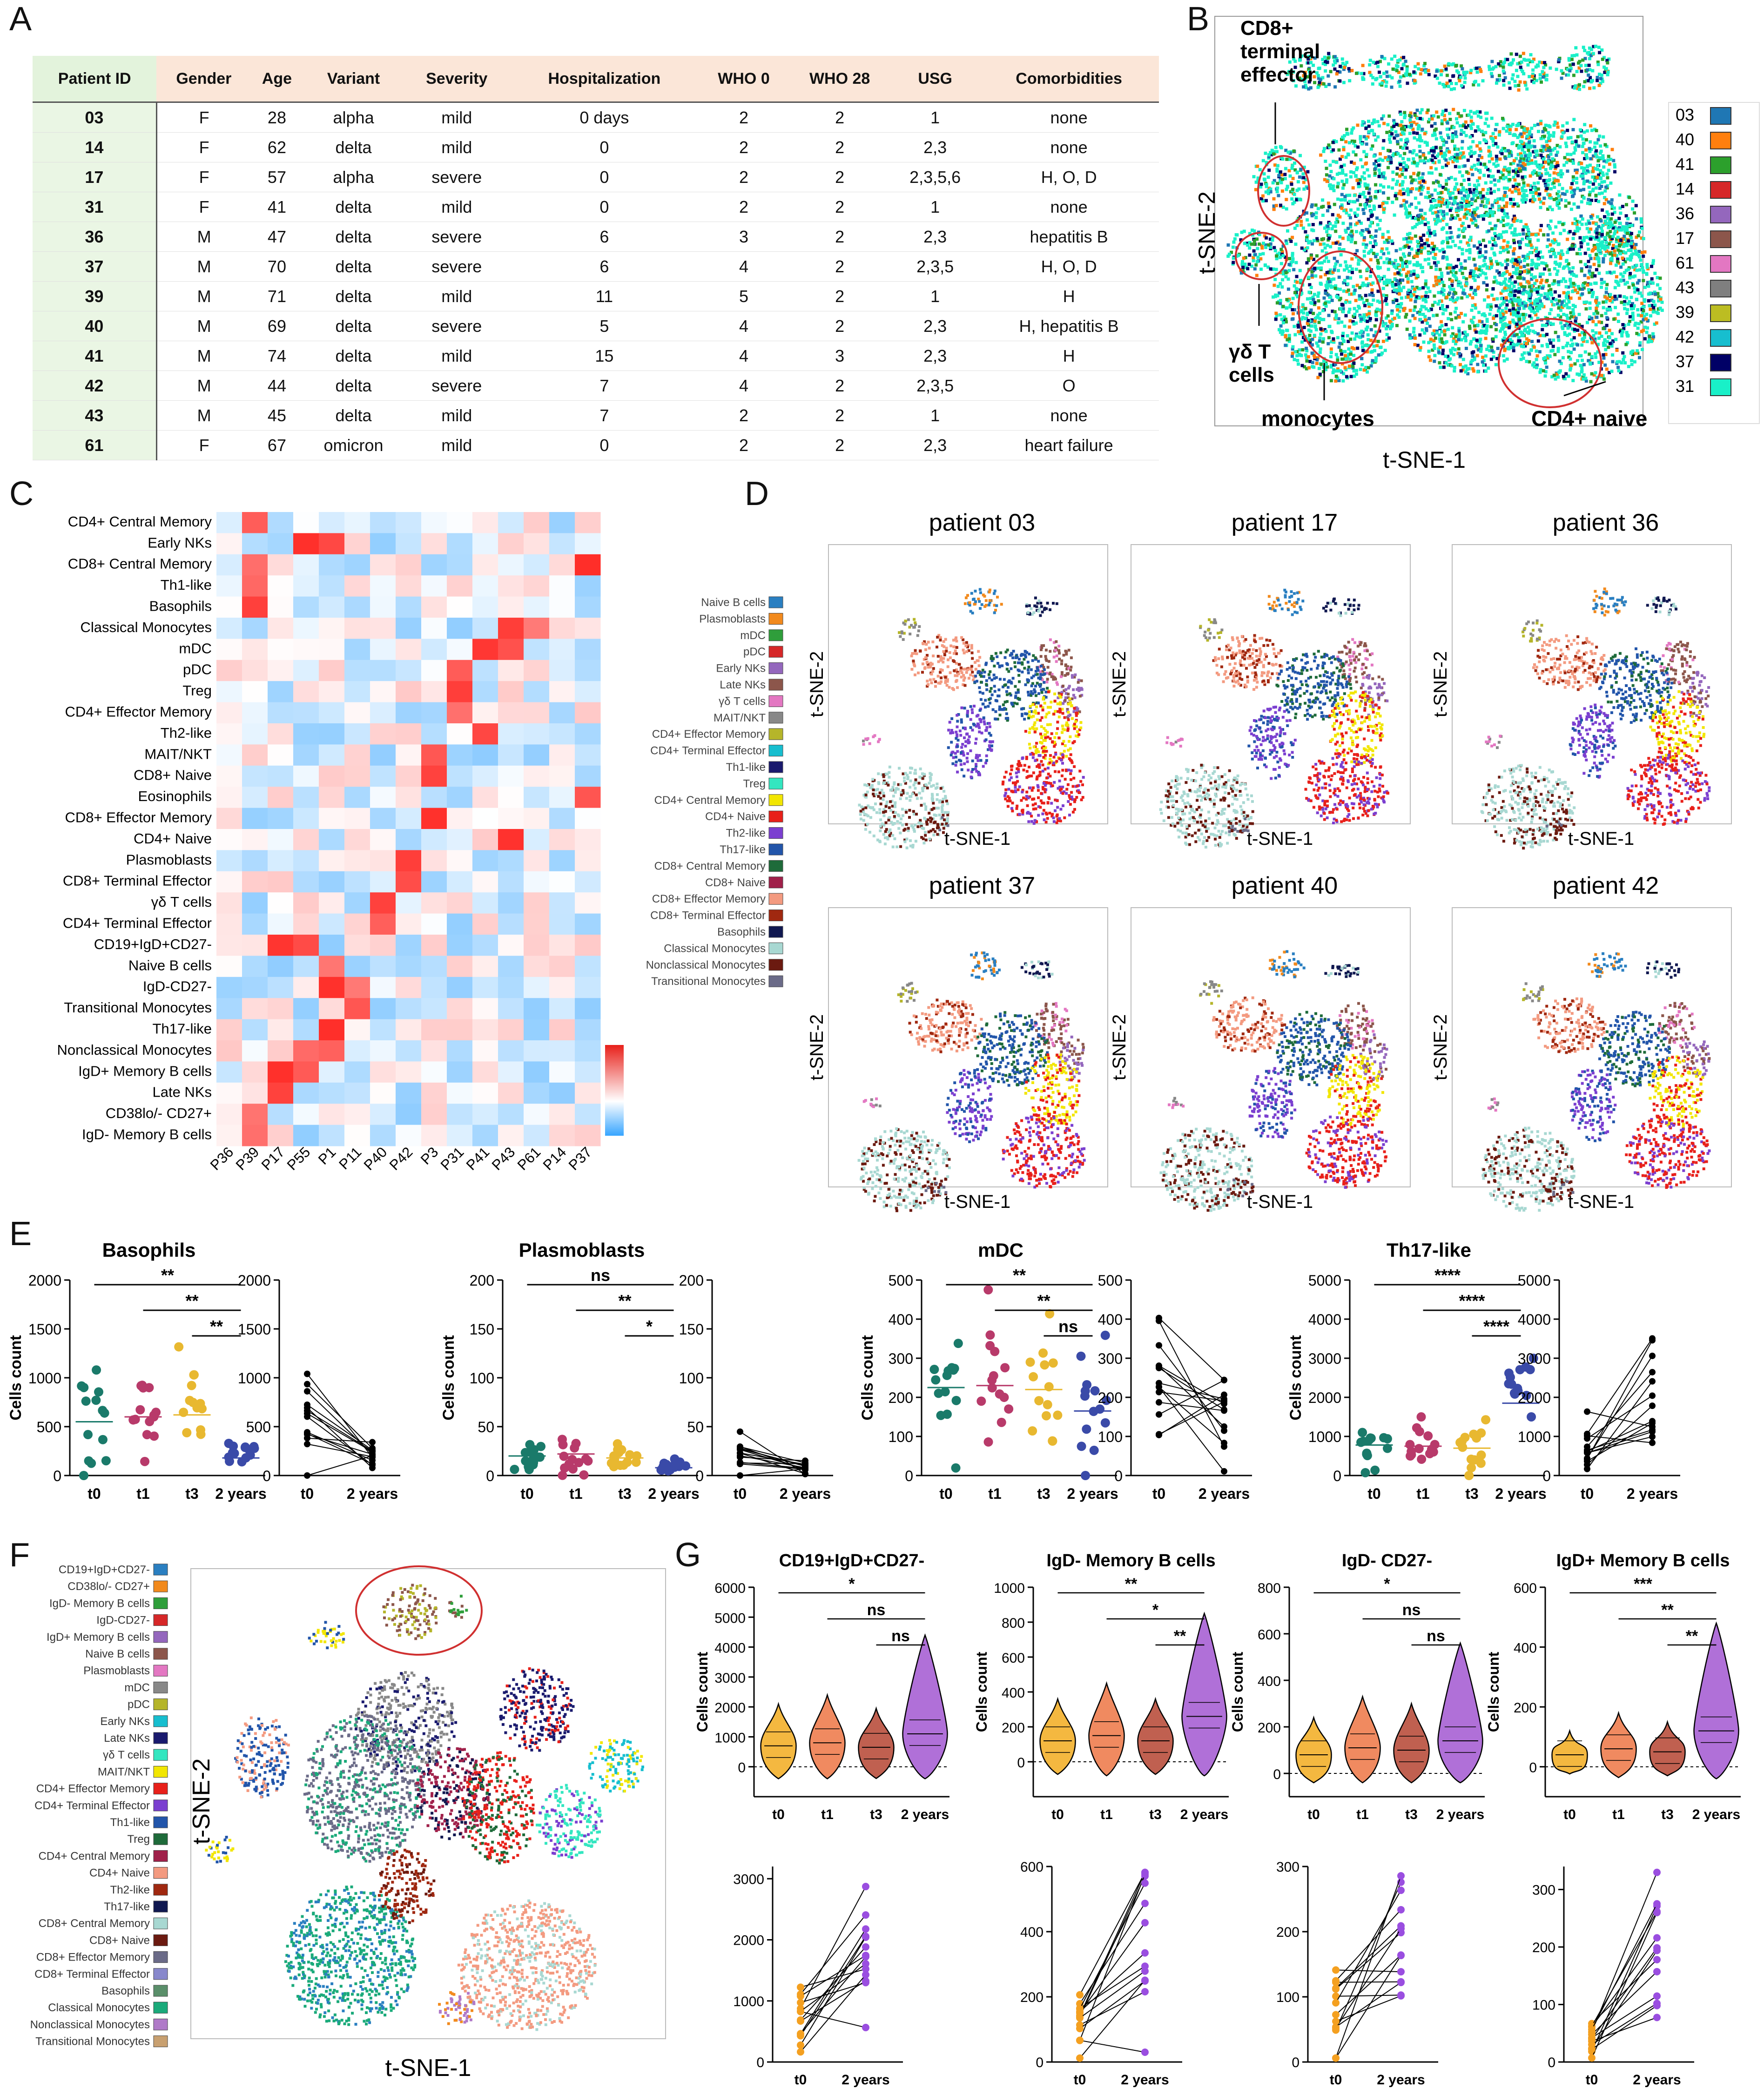  I want to click on table-cell: 1, so click(935, 416).